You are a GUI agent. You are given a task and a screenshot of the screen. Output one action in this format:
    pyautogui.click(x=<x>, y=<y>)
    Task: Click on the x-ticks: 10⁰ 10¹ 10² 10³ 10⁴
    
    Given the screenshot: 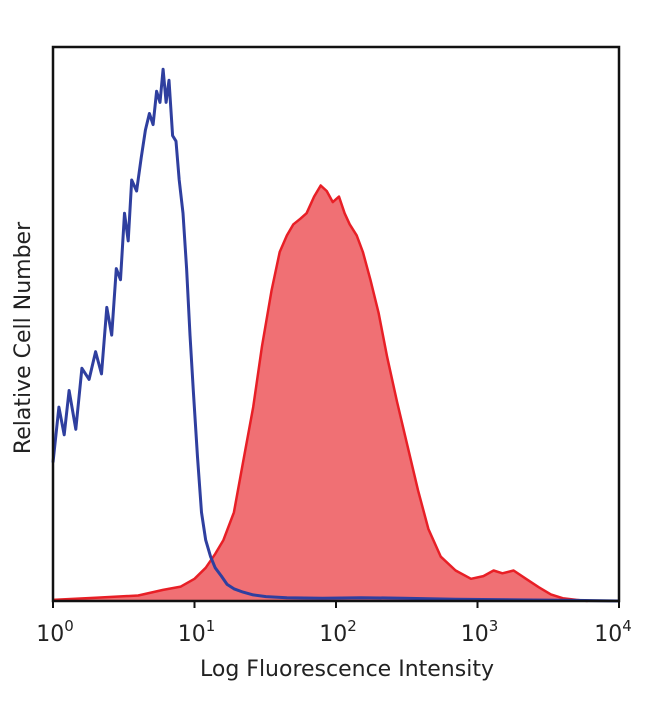 What is the action you would take?
    pyautogui.click(x=334, y=624)
    